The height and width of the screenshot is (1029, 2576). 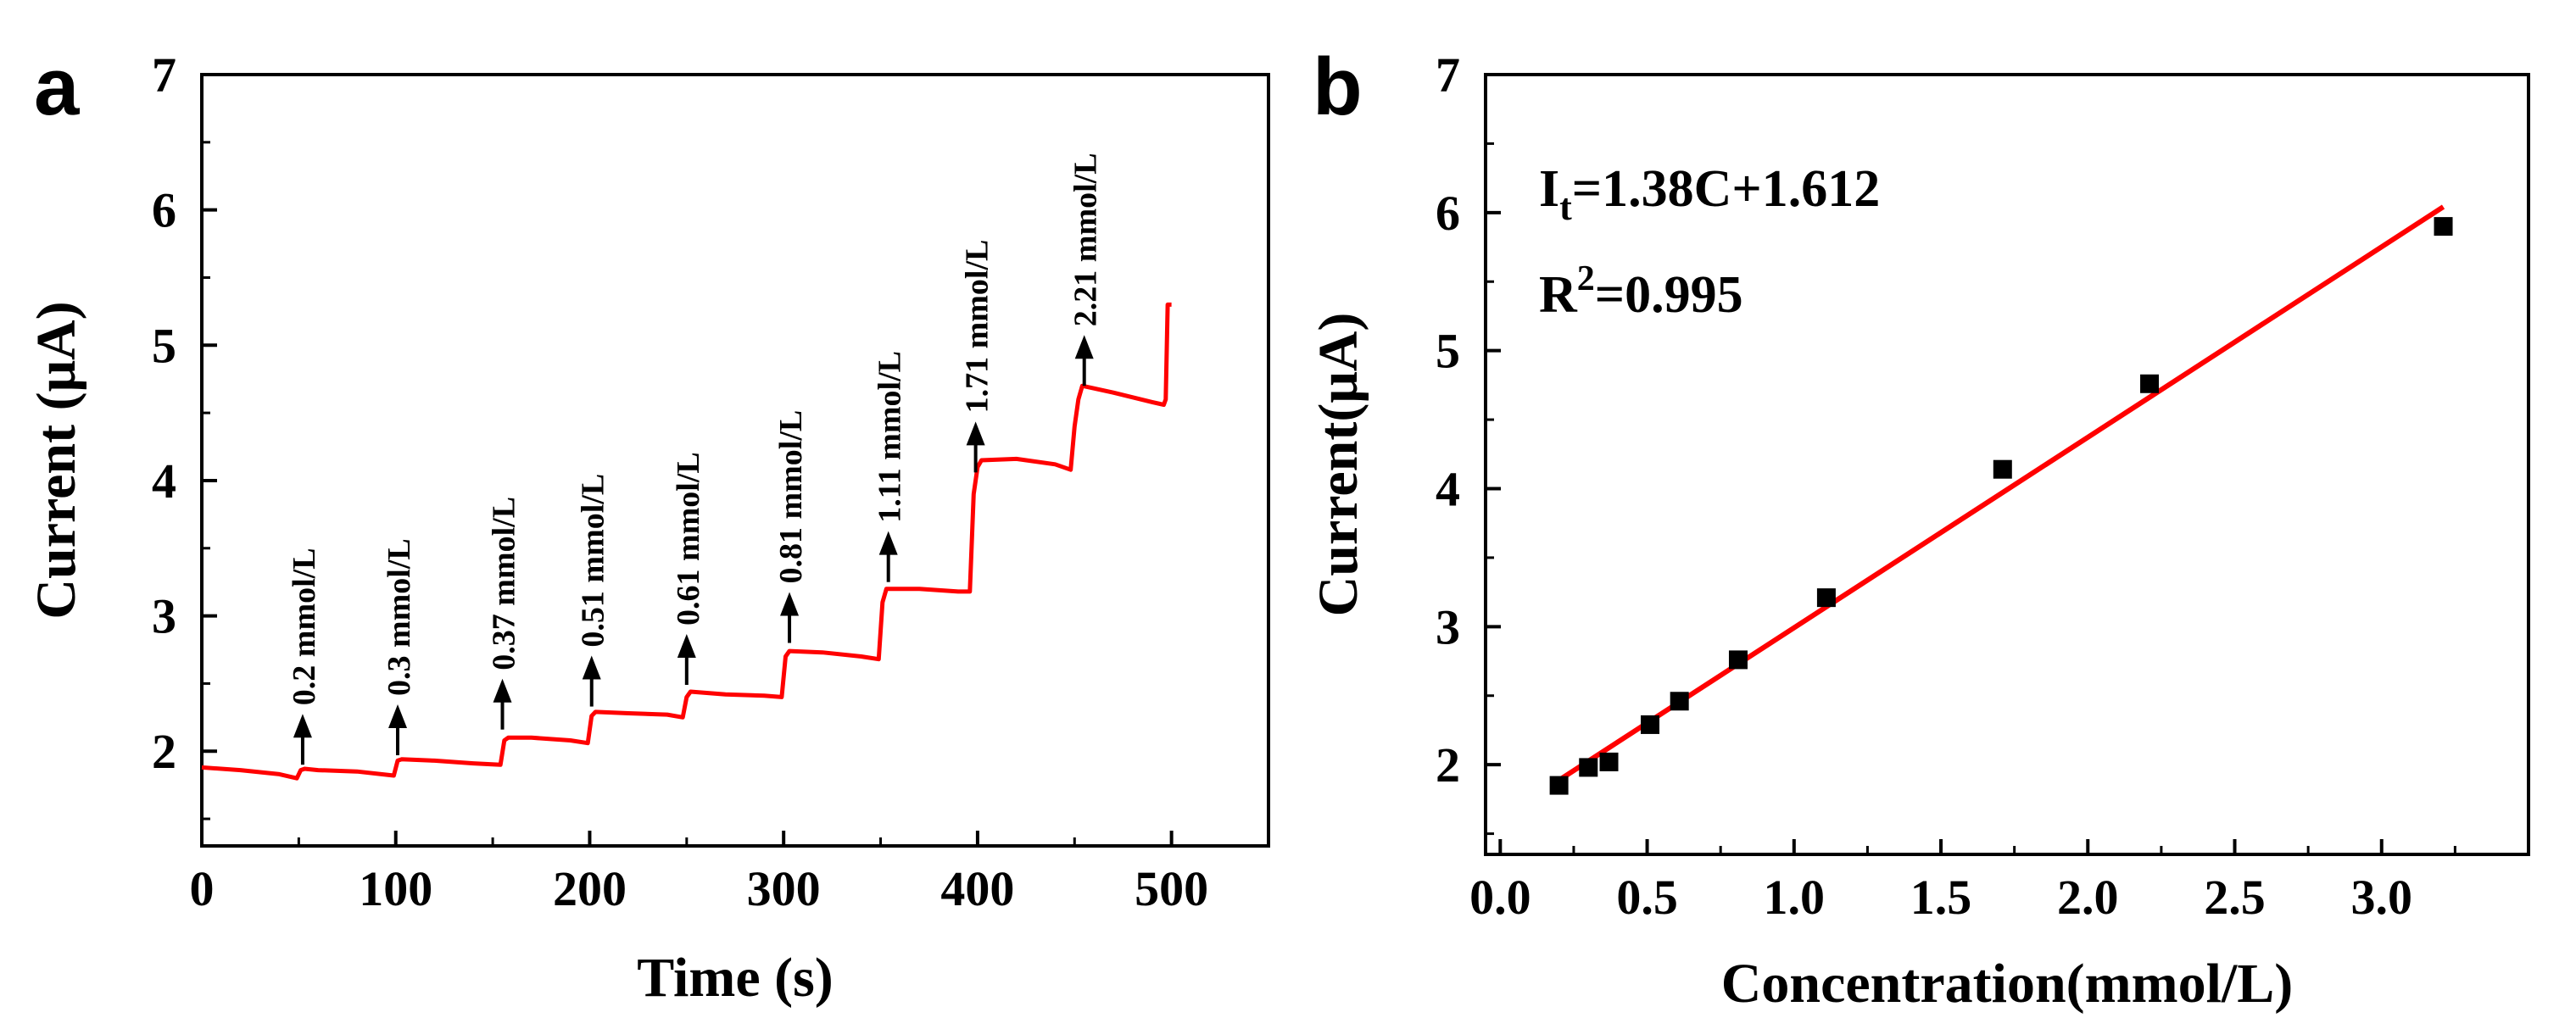 I want to click on panel-a-annotation: 0.2 mmol/L, so click(x=304, y=657).